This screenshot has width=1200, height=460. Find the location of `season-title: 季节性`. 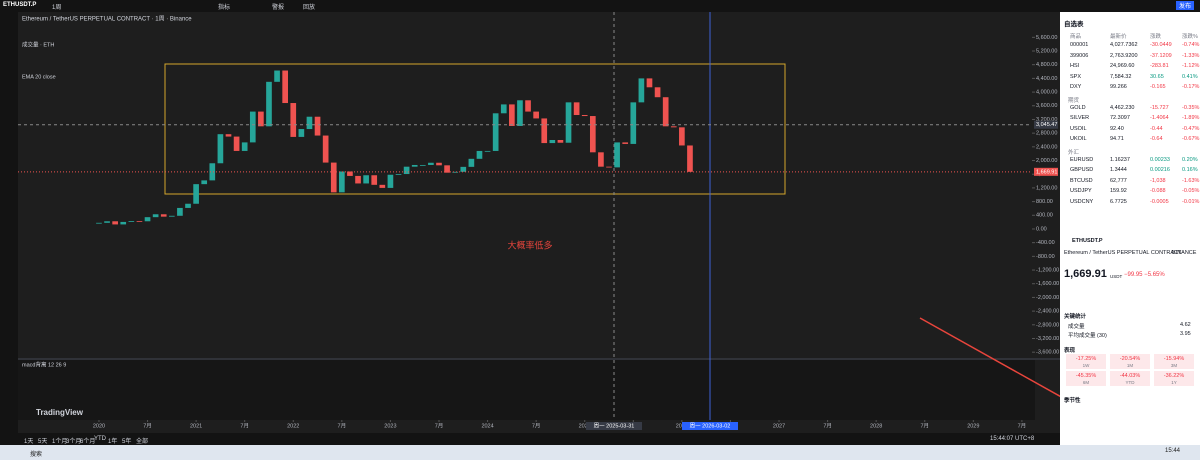

season-title: 季节性 is located at coordinates (1072, 401).